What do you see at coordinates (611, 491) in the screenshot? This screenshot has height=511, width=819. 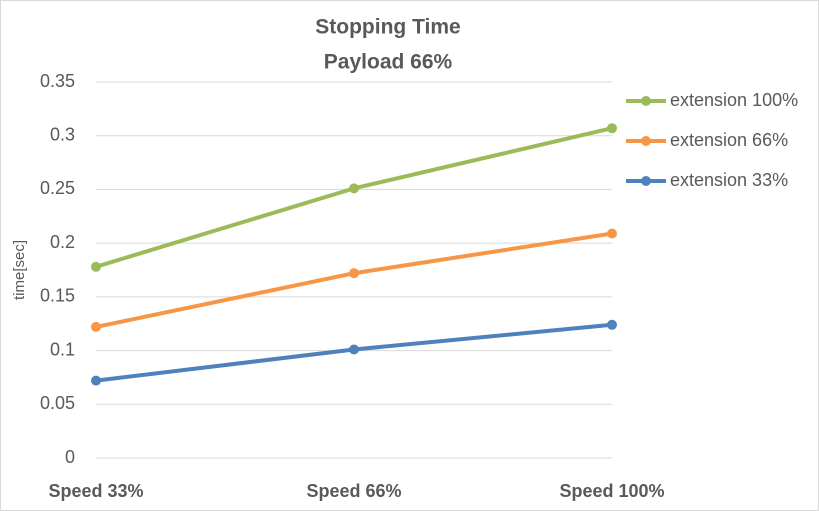 I see `x-tick-label: Speed 100%` at bounding box center [611, 491].